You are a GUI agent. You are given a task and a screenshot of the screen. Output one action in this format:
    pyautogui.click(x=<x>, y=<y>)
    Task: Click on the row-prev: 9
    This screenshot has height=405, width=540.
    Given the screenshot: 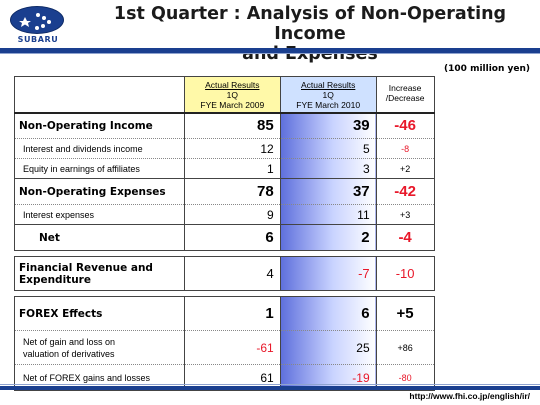 What is the action you would take?
    pyautogui.click(x=232, y=214)
    